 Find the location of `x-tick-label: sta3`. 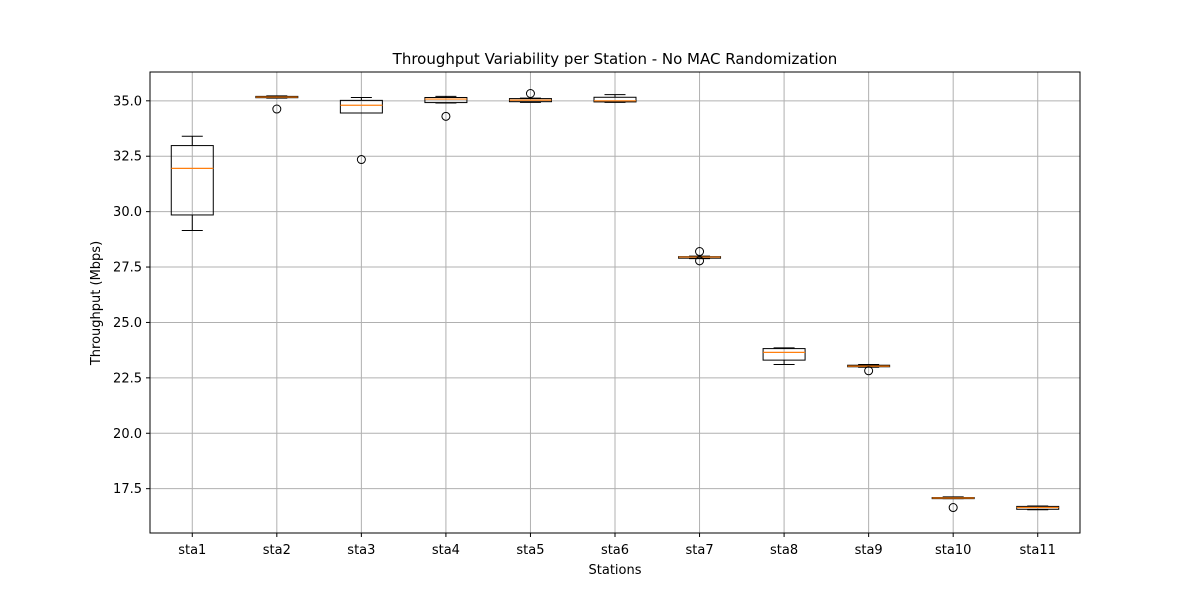

x-tick-label: sta3 is located at coordinates (361, 550).